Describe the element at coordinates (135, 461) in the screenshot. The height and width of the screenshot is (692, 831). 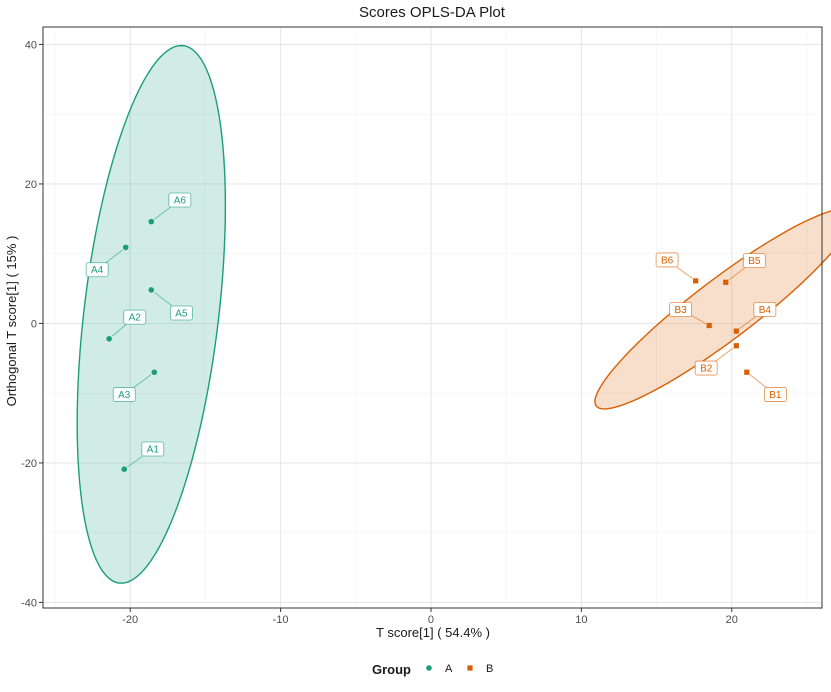
I see `label-connector-a1` at that location.